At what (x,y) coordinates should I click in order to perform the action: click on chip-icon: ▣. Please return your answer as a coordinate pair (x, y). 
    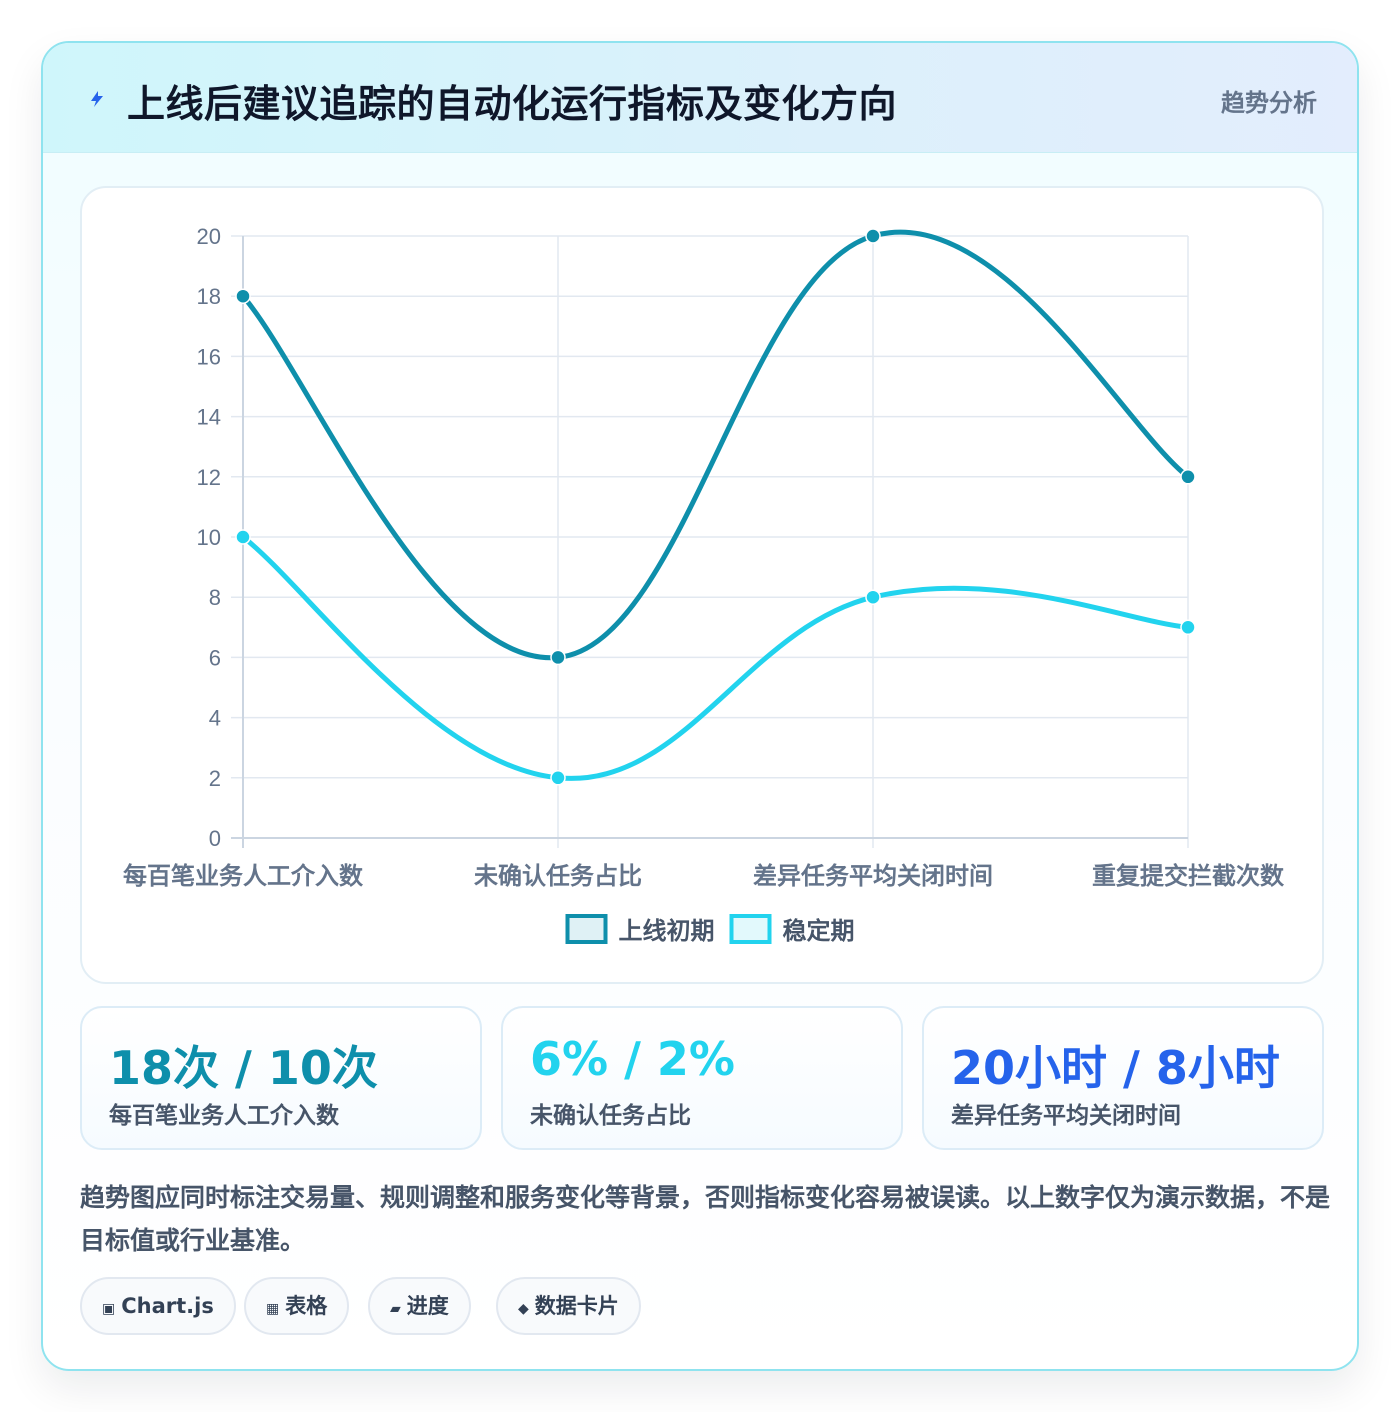
    Looking at the image, I should click on (109, 1309).